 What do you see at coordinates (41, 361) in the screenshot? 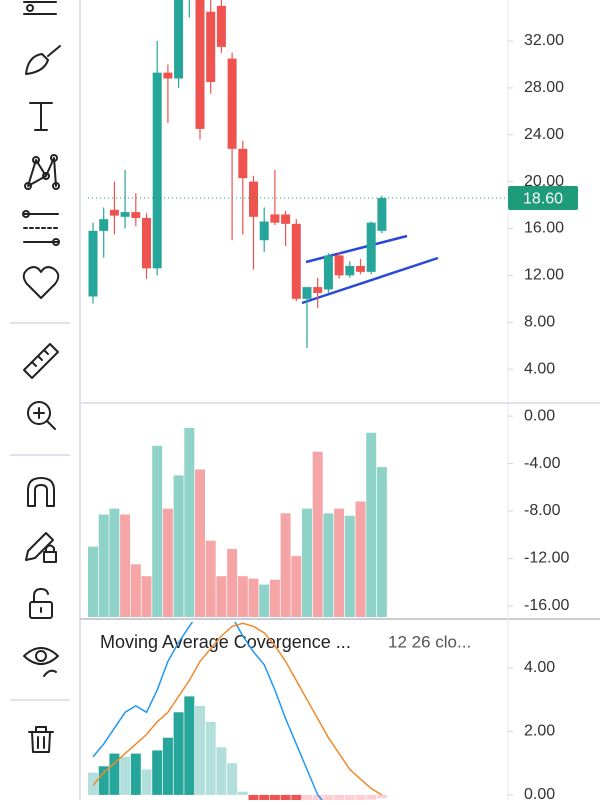
I see `ruler-tool` at bounding box center [41, 361].